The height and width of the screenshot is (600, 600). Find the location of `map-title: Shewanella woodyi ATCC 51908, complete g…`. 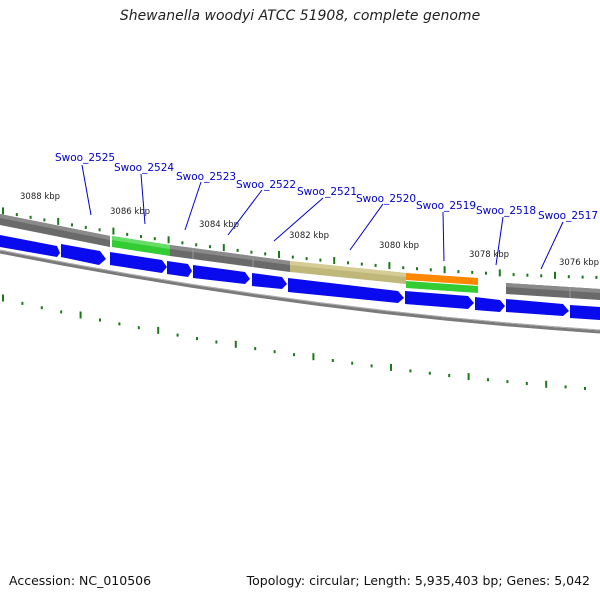

map-title: Shewanella woodyi ATCC 51908, complete g… is located at coordinates (300, 16).